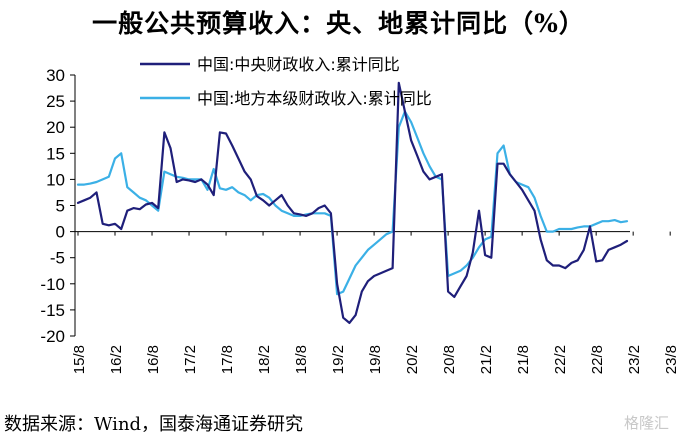  What do you see at coordinates (486, 359) in the screenshot?
I see `x-tick-label: 21/2` at bounding box center [486, 359].